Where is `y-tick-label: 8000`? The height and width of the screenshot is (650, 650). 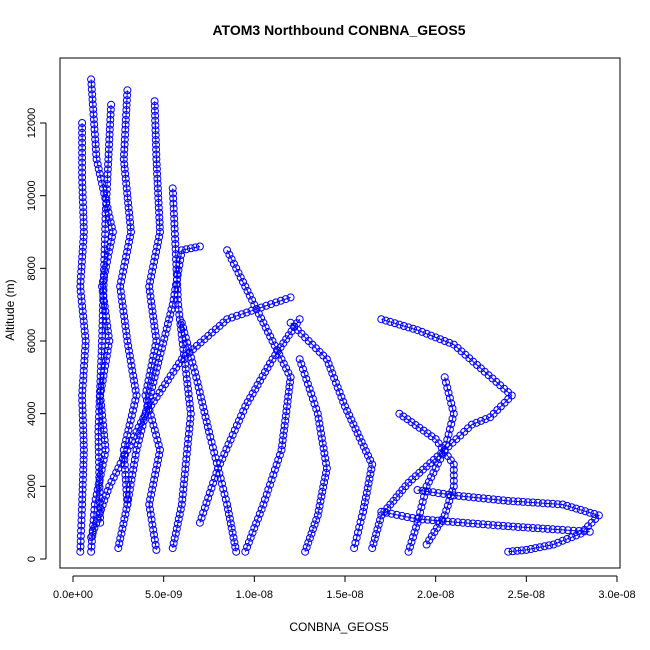
y-tick-label: 8000 is located at coordinates (32, 268).